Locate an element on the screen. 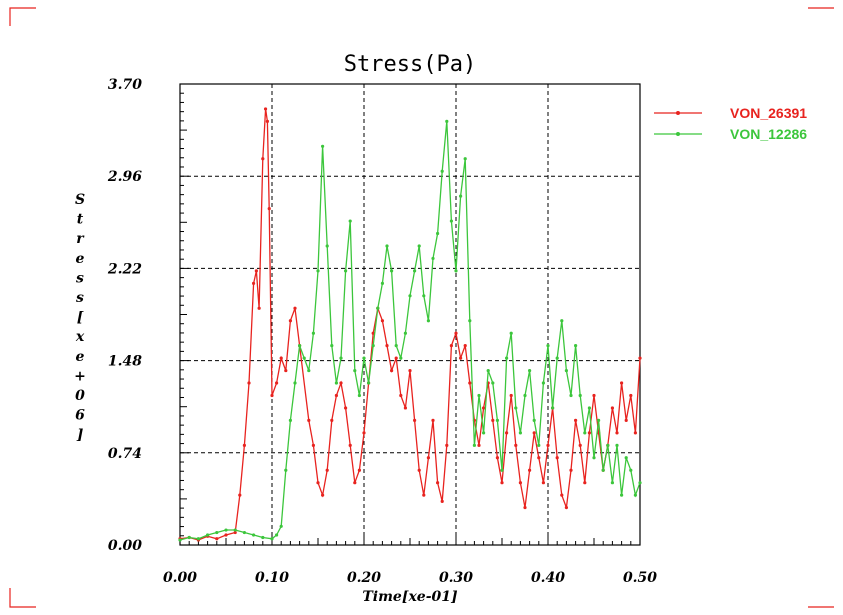 Image resolution: width=843 pixels, height=615 pixels. y-label-char: x is located at coordinates (80, 337).